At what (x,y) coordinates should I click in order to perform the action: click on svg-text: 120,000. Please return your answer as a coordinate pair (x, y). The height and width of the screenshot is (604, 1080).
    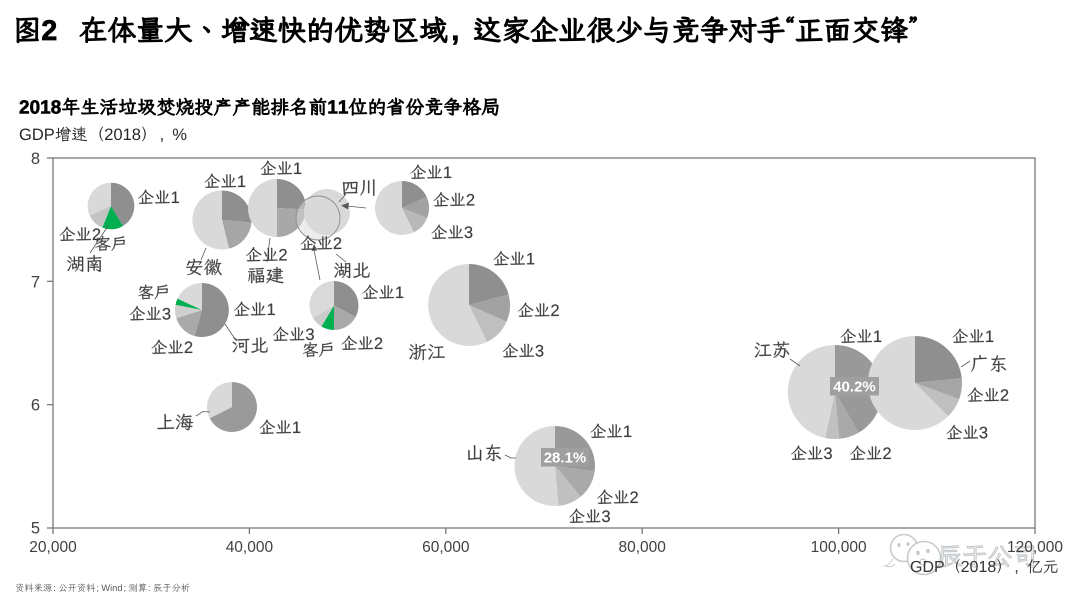
    Looking at the image, I should click on (1035, 547).